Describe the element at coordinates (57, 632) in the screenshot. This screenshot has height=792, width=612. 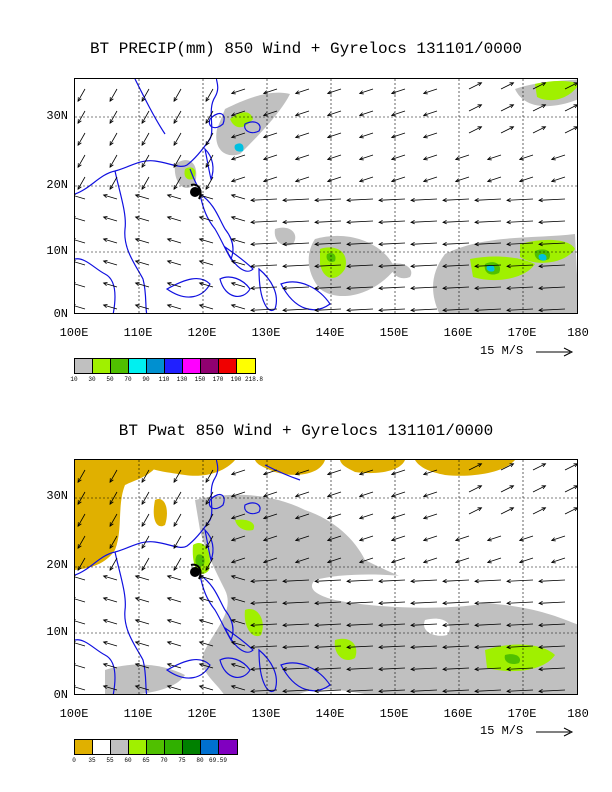
I see `panel2-lat-label: 10N` at that location.